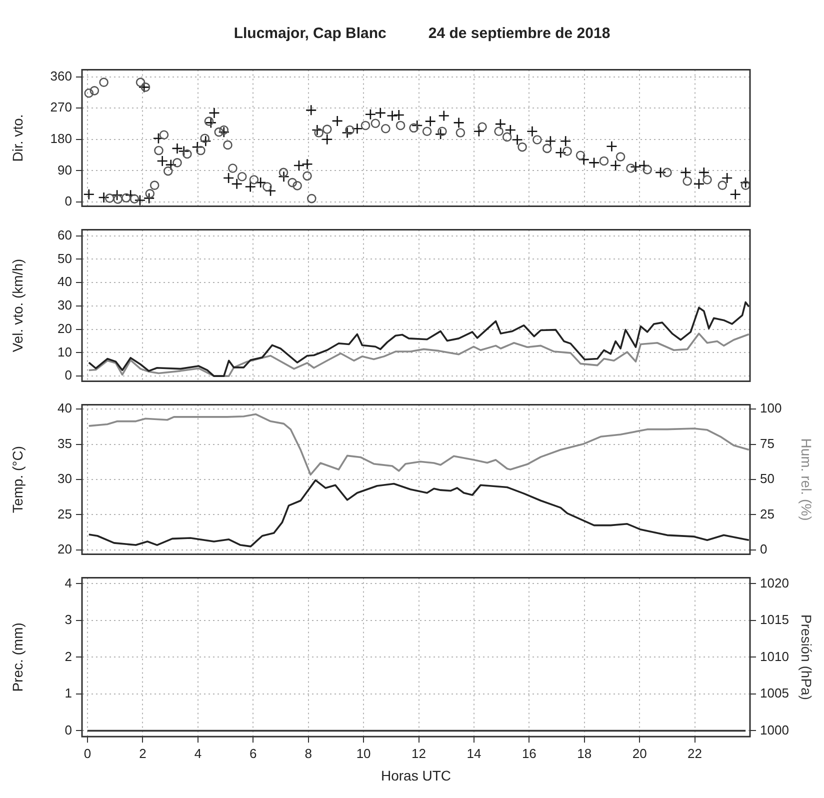 This screenshot has height=798, width=824. What do you see at coordinates (774, 693) in the screenshot?
I see `y2-tick-label: 1005` at bounding box center [774, 693].